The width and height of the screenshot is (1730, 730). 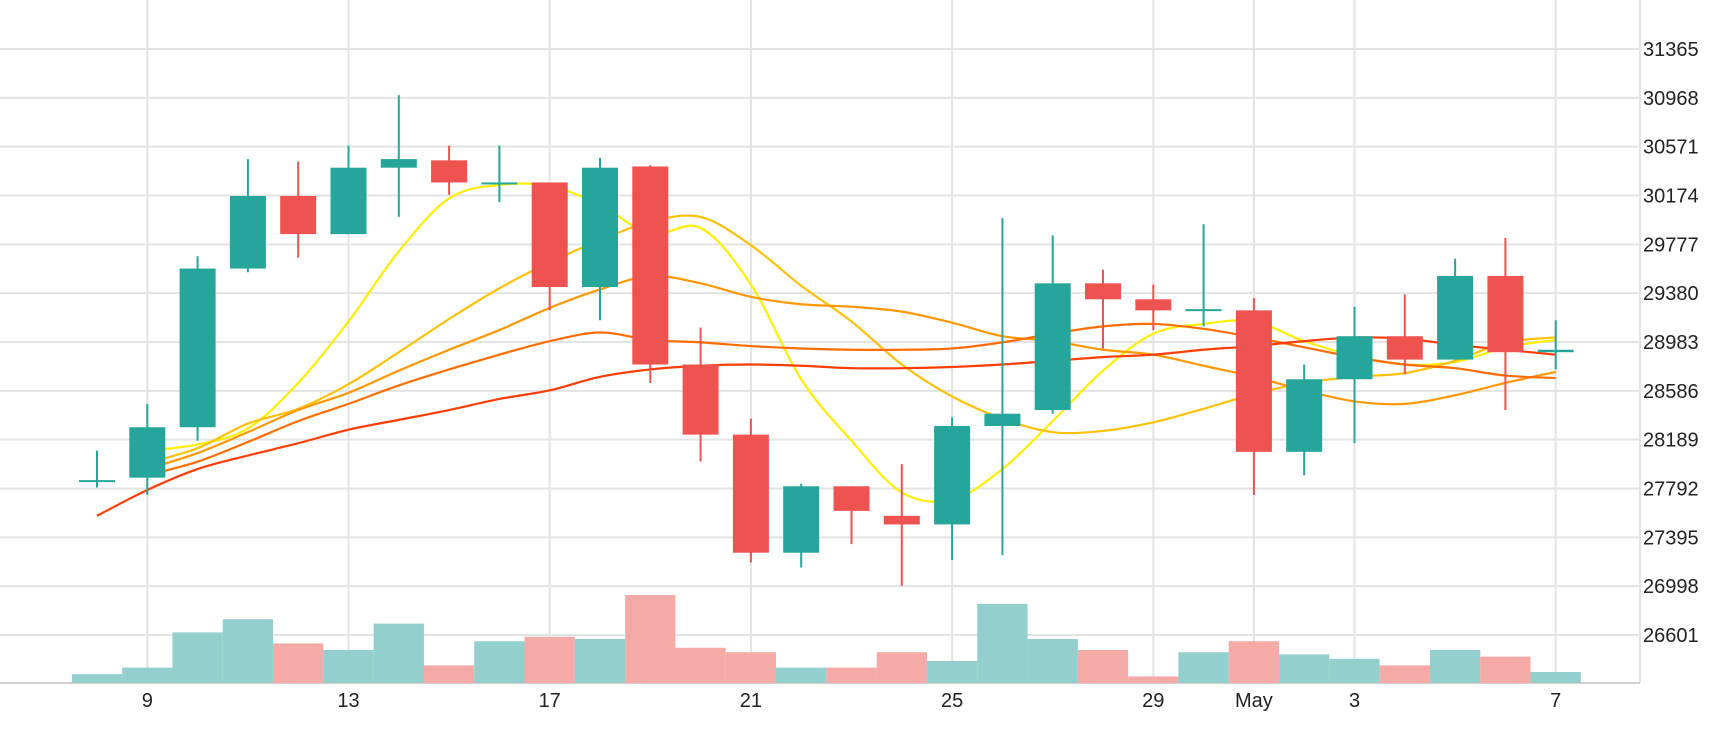 I want to click on price-tick-label: 26998, so click(x=1671, y=587).